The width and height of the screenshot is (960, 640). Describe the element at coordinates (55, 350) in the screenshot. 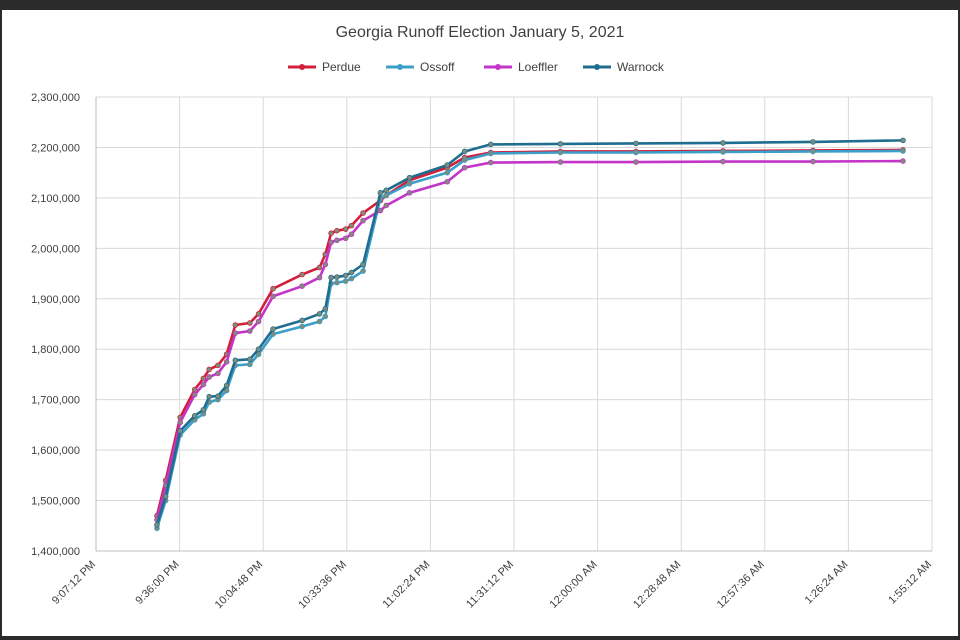

I see `y-tick-label: 1,800,000` at that location.